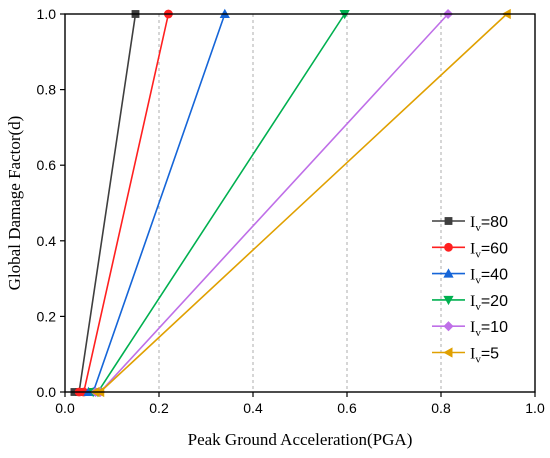 The height and width of the screenshot is (458, 550). Describe the element at coordinates (470, 290) in the screenshot. I see `legend: Iv=80 Iv=60 Iv=40 Iv=20 Iv=10 Iv=5` at that location.